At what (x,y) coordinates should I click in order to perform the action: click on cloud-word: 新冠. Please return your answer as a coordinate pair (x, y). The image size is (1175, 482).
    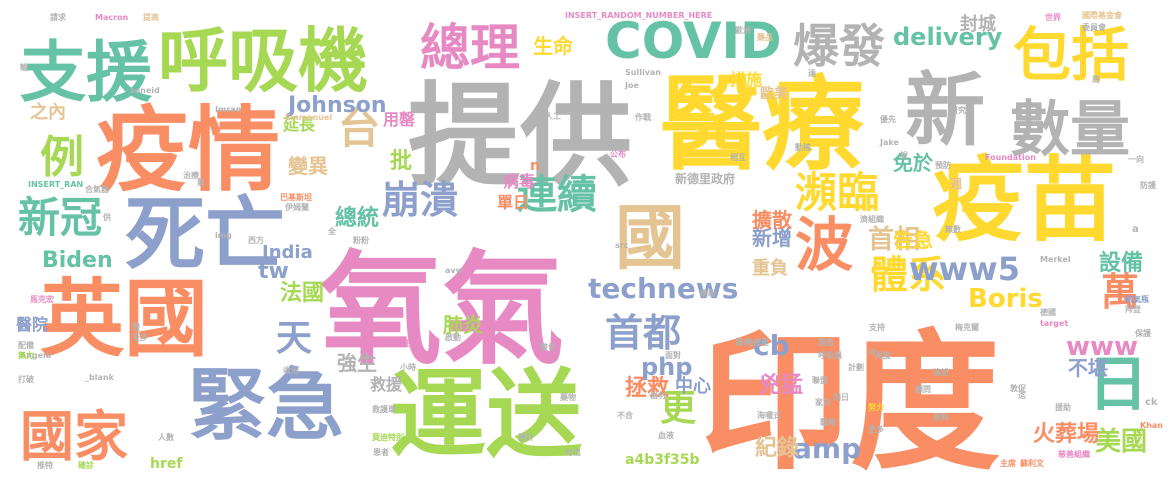
    Looking at the image, I should click on (60, 217).